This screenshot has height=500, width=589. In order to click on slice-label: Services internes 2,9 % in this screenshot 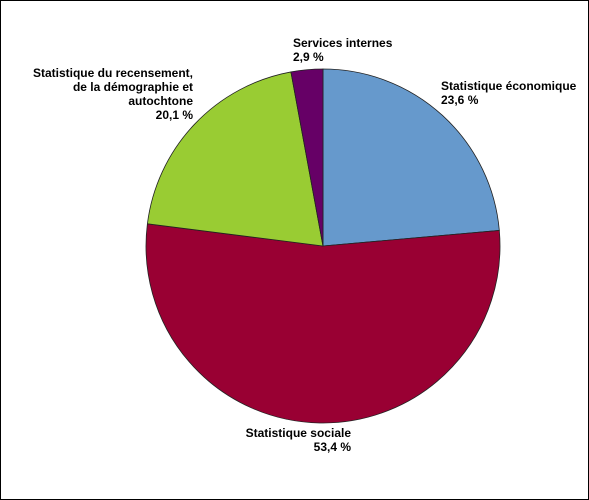, I will do `click(353, 50)`.